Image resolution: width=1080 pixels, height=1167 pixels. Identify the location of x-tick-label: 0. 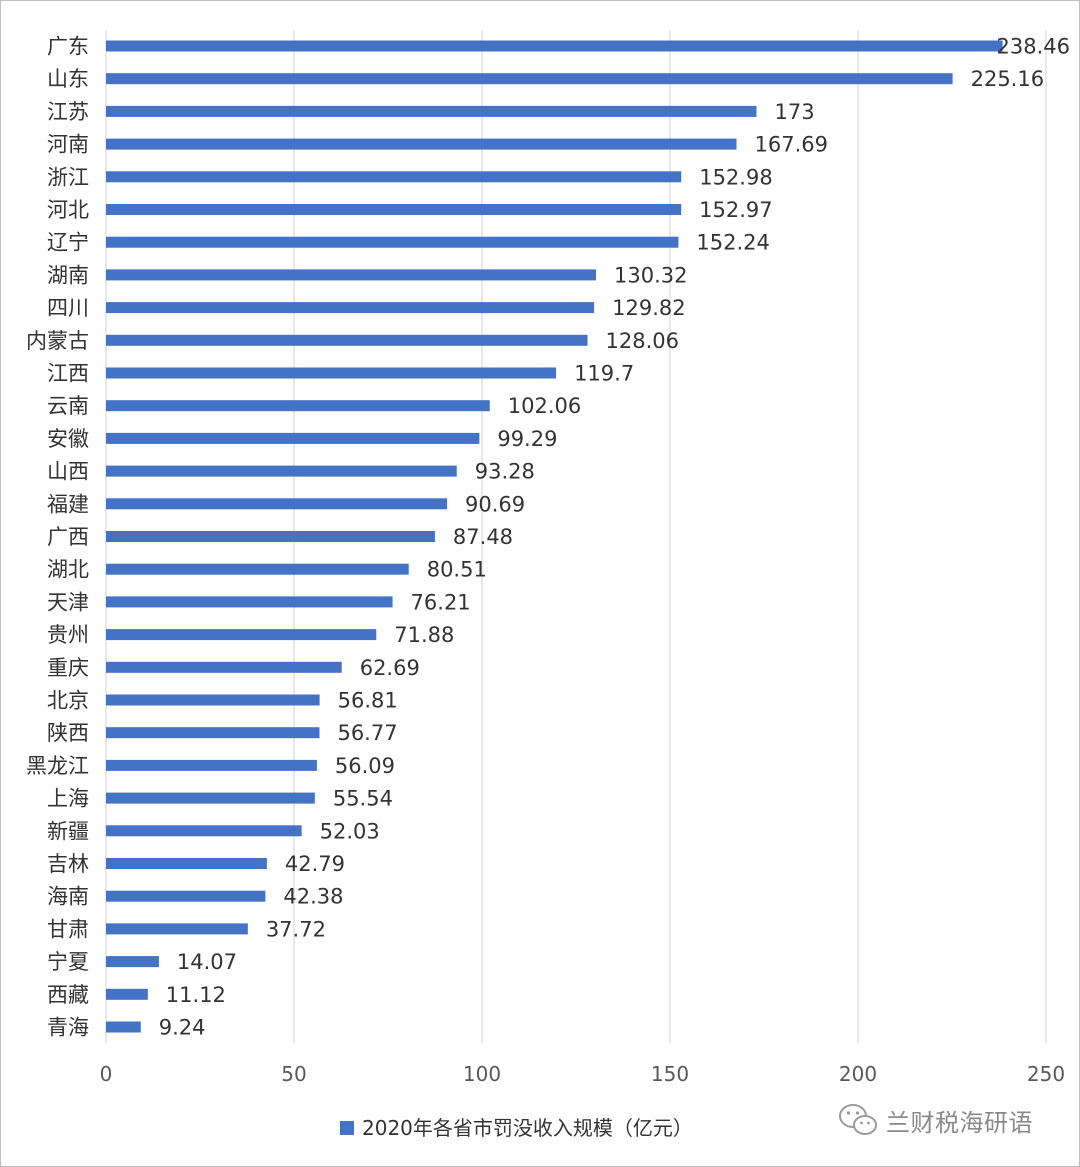
(106, 1074).